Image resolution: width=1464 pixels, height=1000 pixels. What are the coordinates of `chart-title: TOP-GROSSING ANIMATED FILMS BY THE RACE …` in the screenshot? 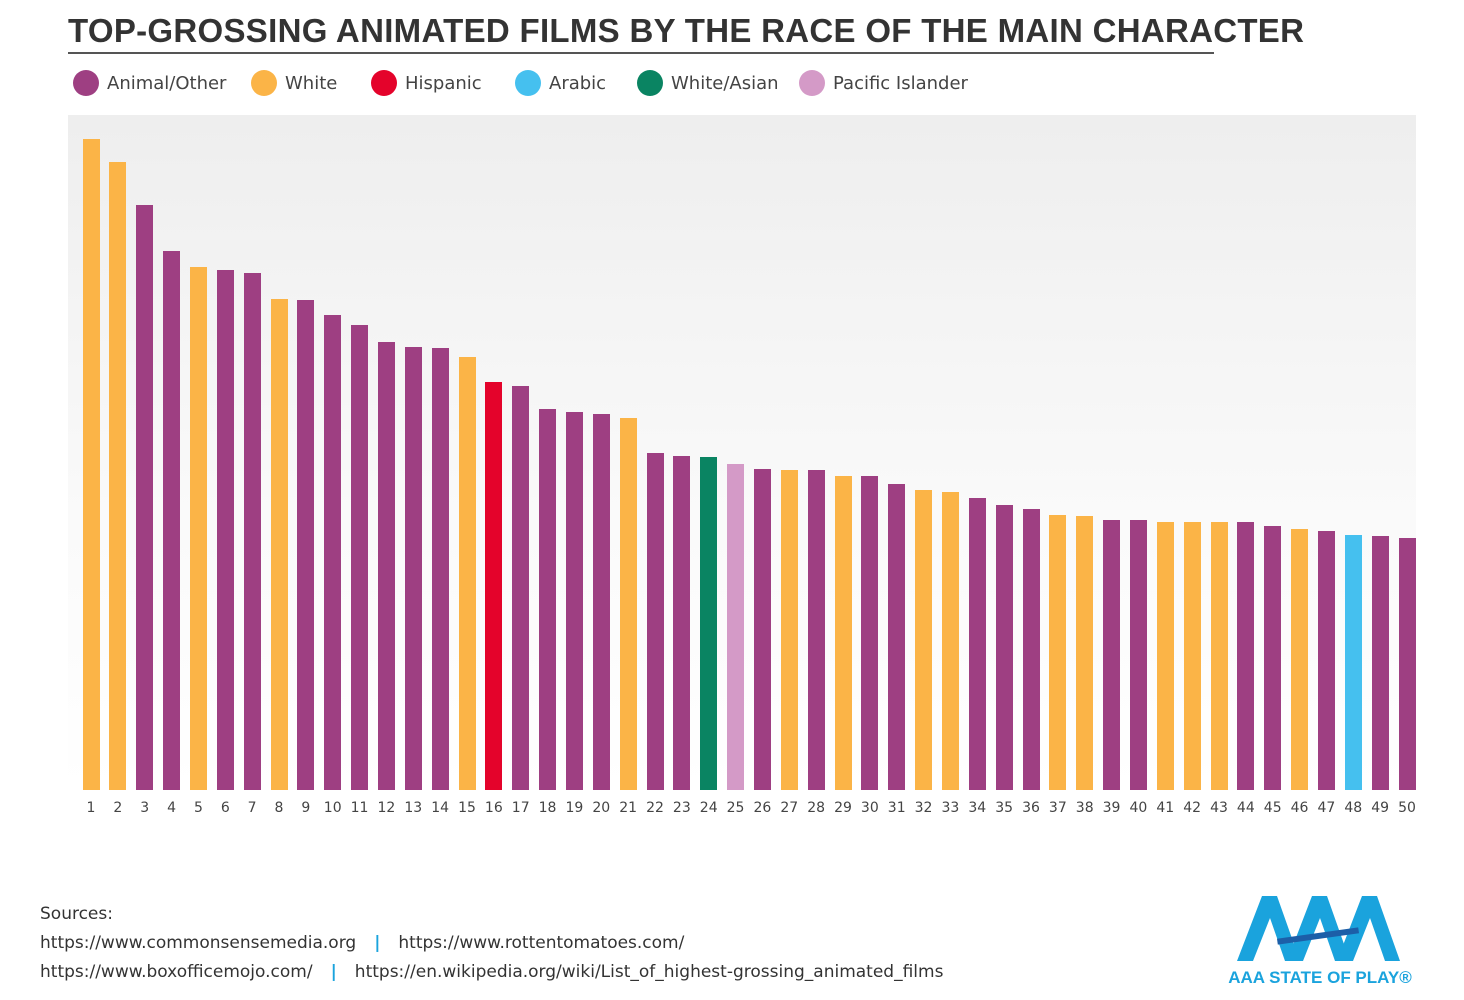 It's located at (686, 33).